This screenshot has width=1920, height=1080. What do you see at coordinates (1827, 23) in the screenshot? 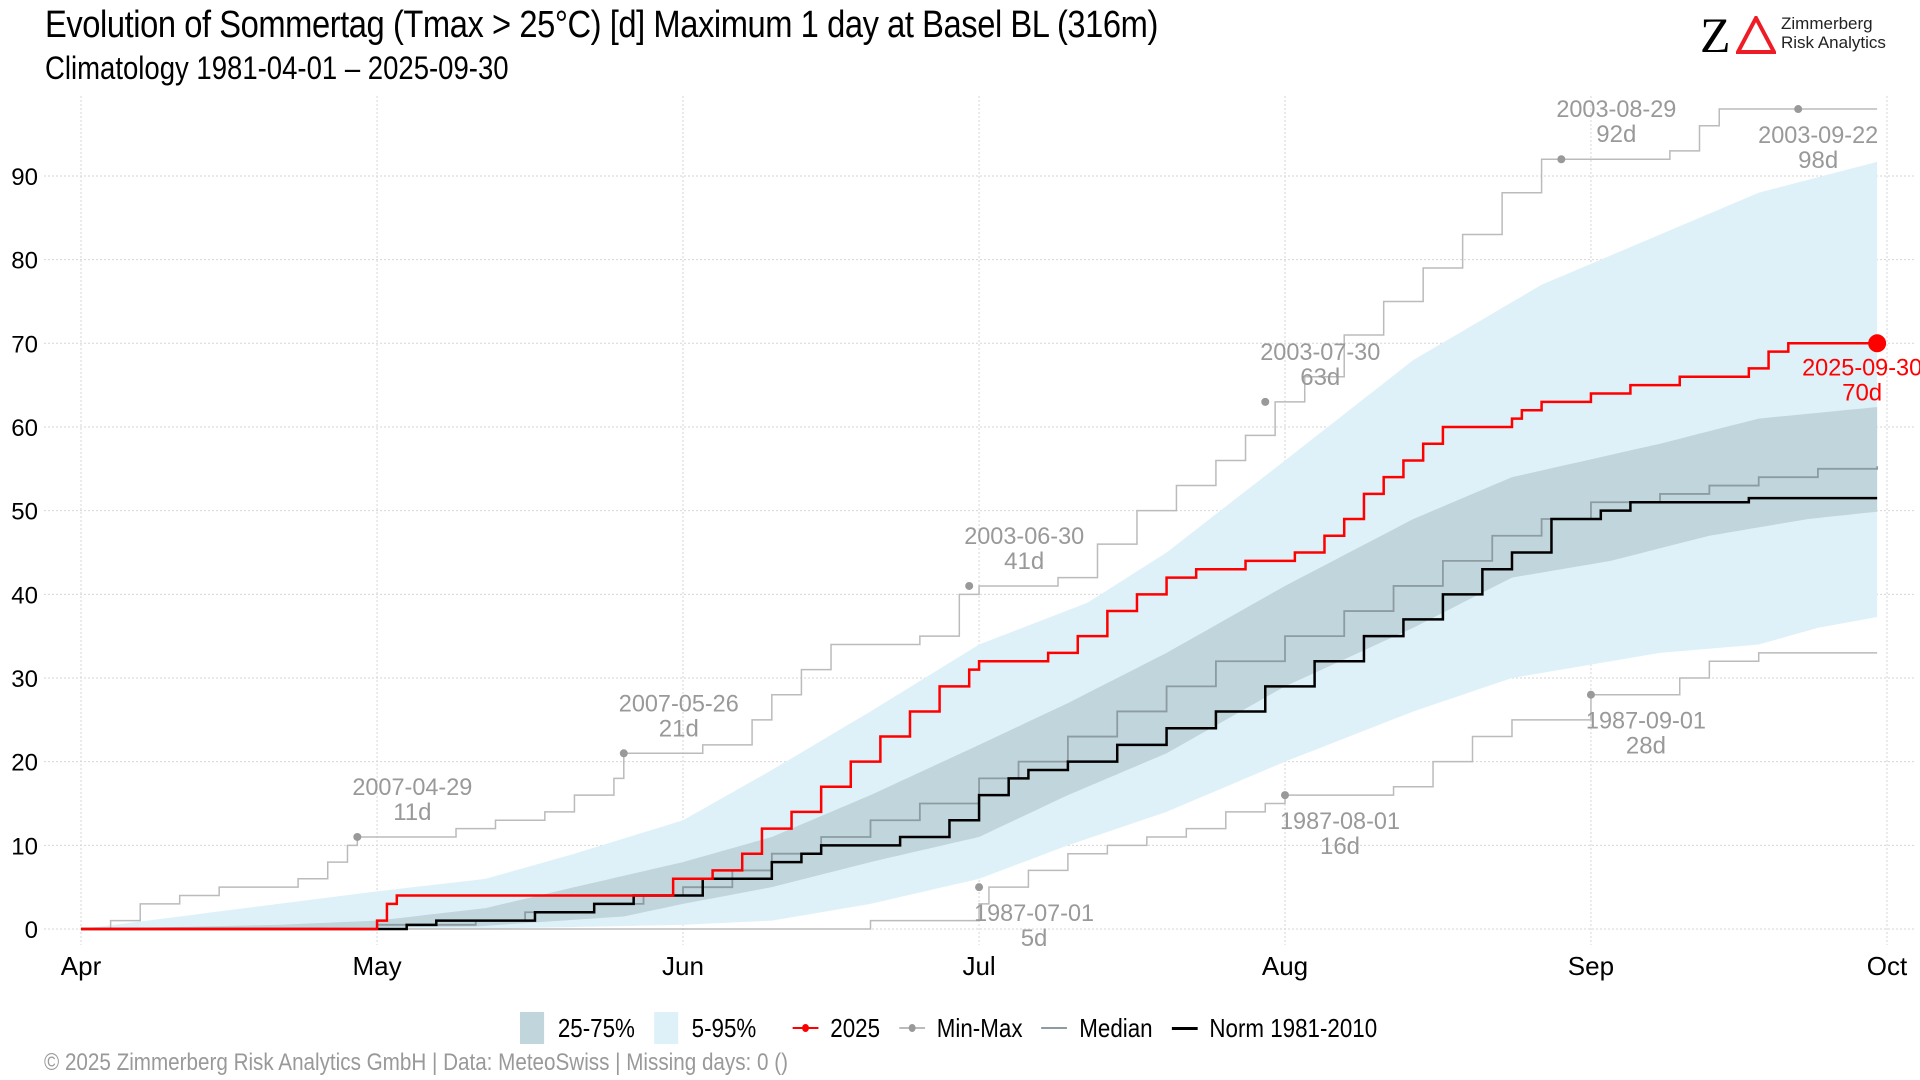
I see `logo-line-1: Zimmerberg` at bounding box center [1827, 23].